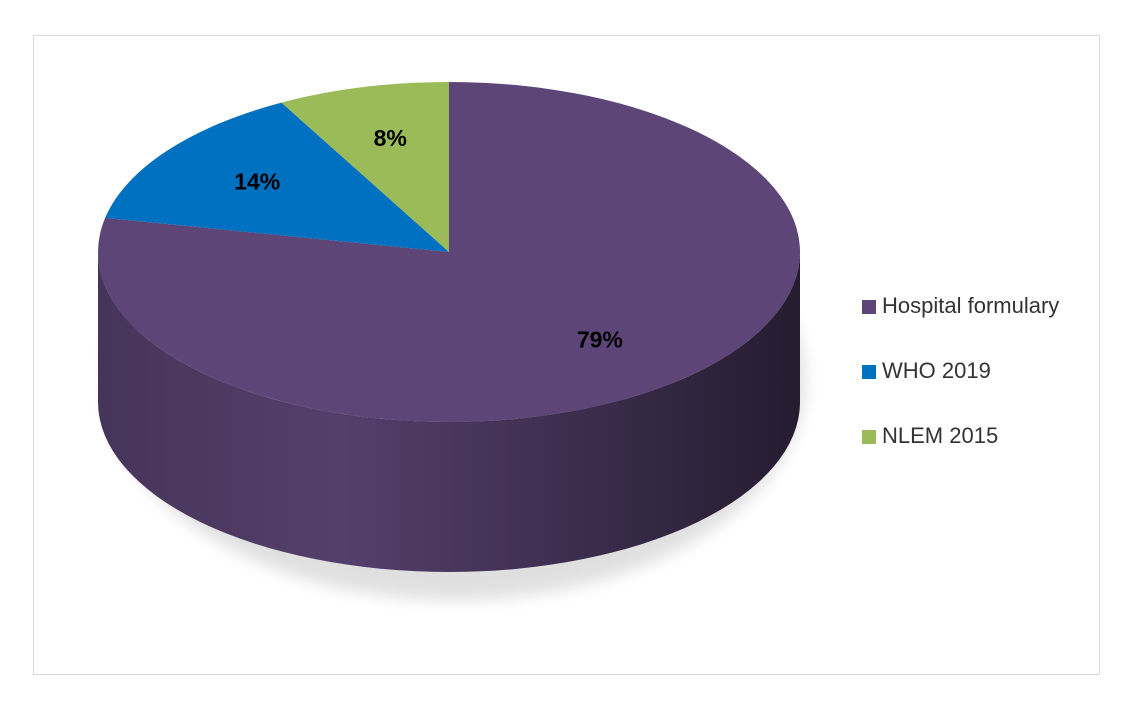 This screenshot has height=708, width=1135. What do you see at coordinates (970, 305) in the screenshot?
I see `legend-label: Hospital formulary` at bounding box center [970, 305].